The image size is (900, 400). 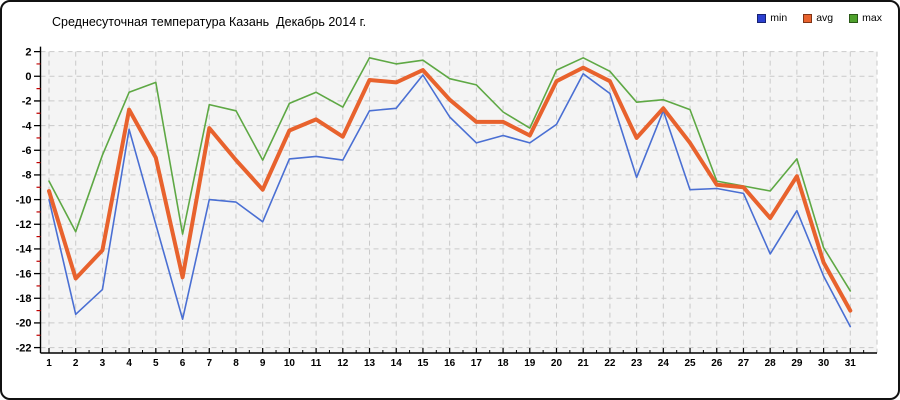 I want to click on legend-swatch-avg, so click(x=808, y=18).